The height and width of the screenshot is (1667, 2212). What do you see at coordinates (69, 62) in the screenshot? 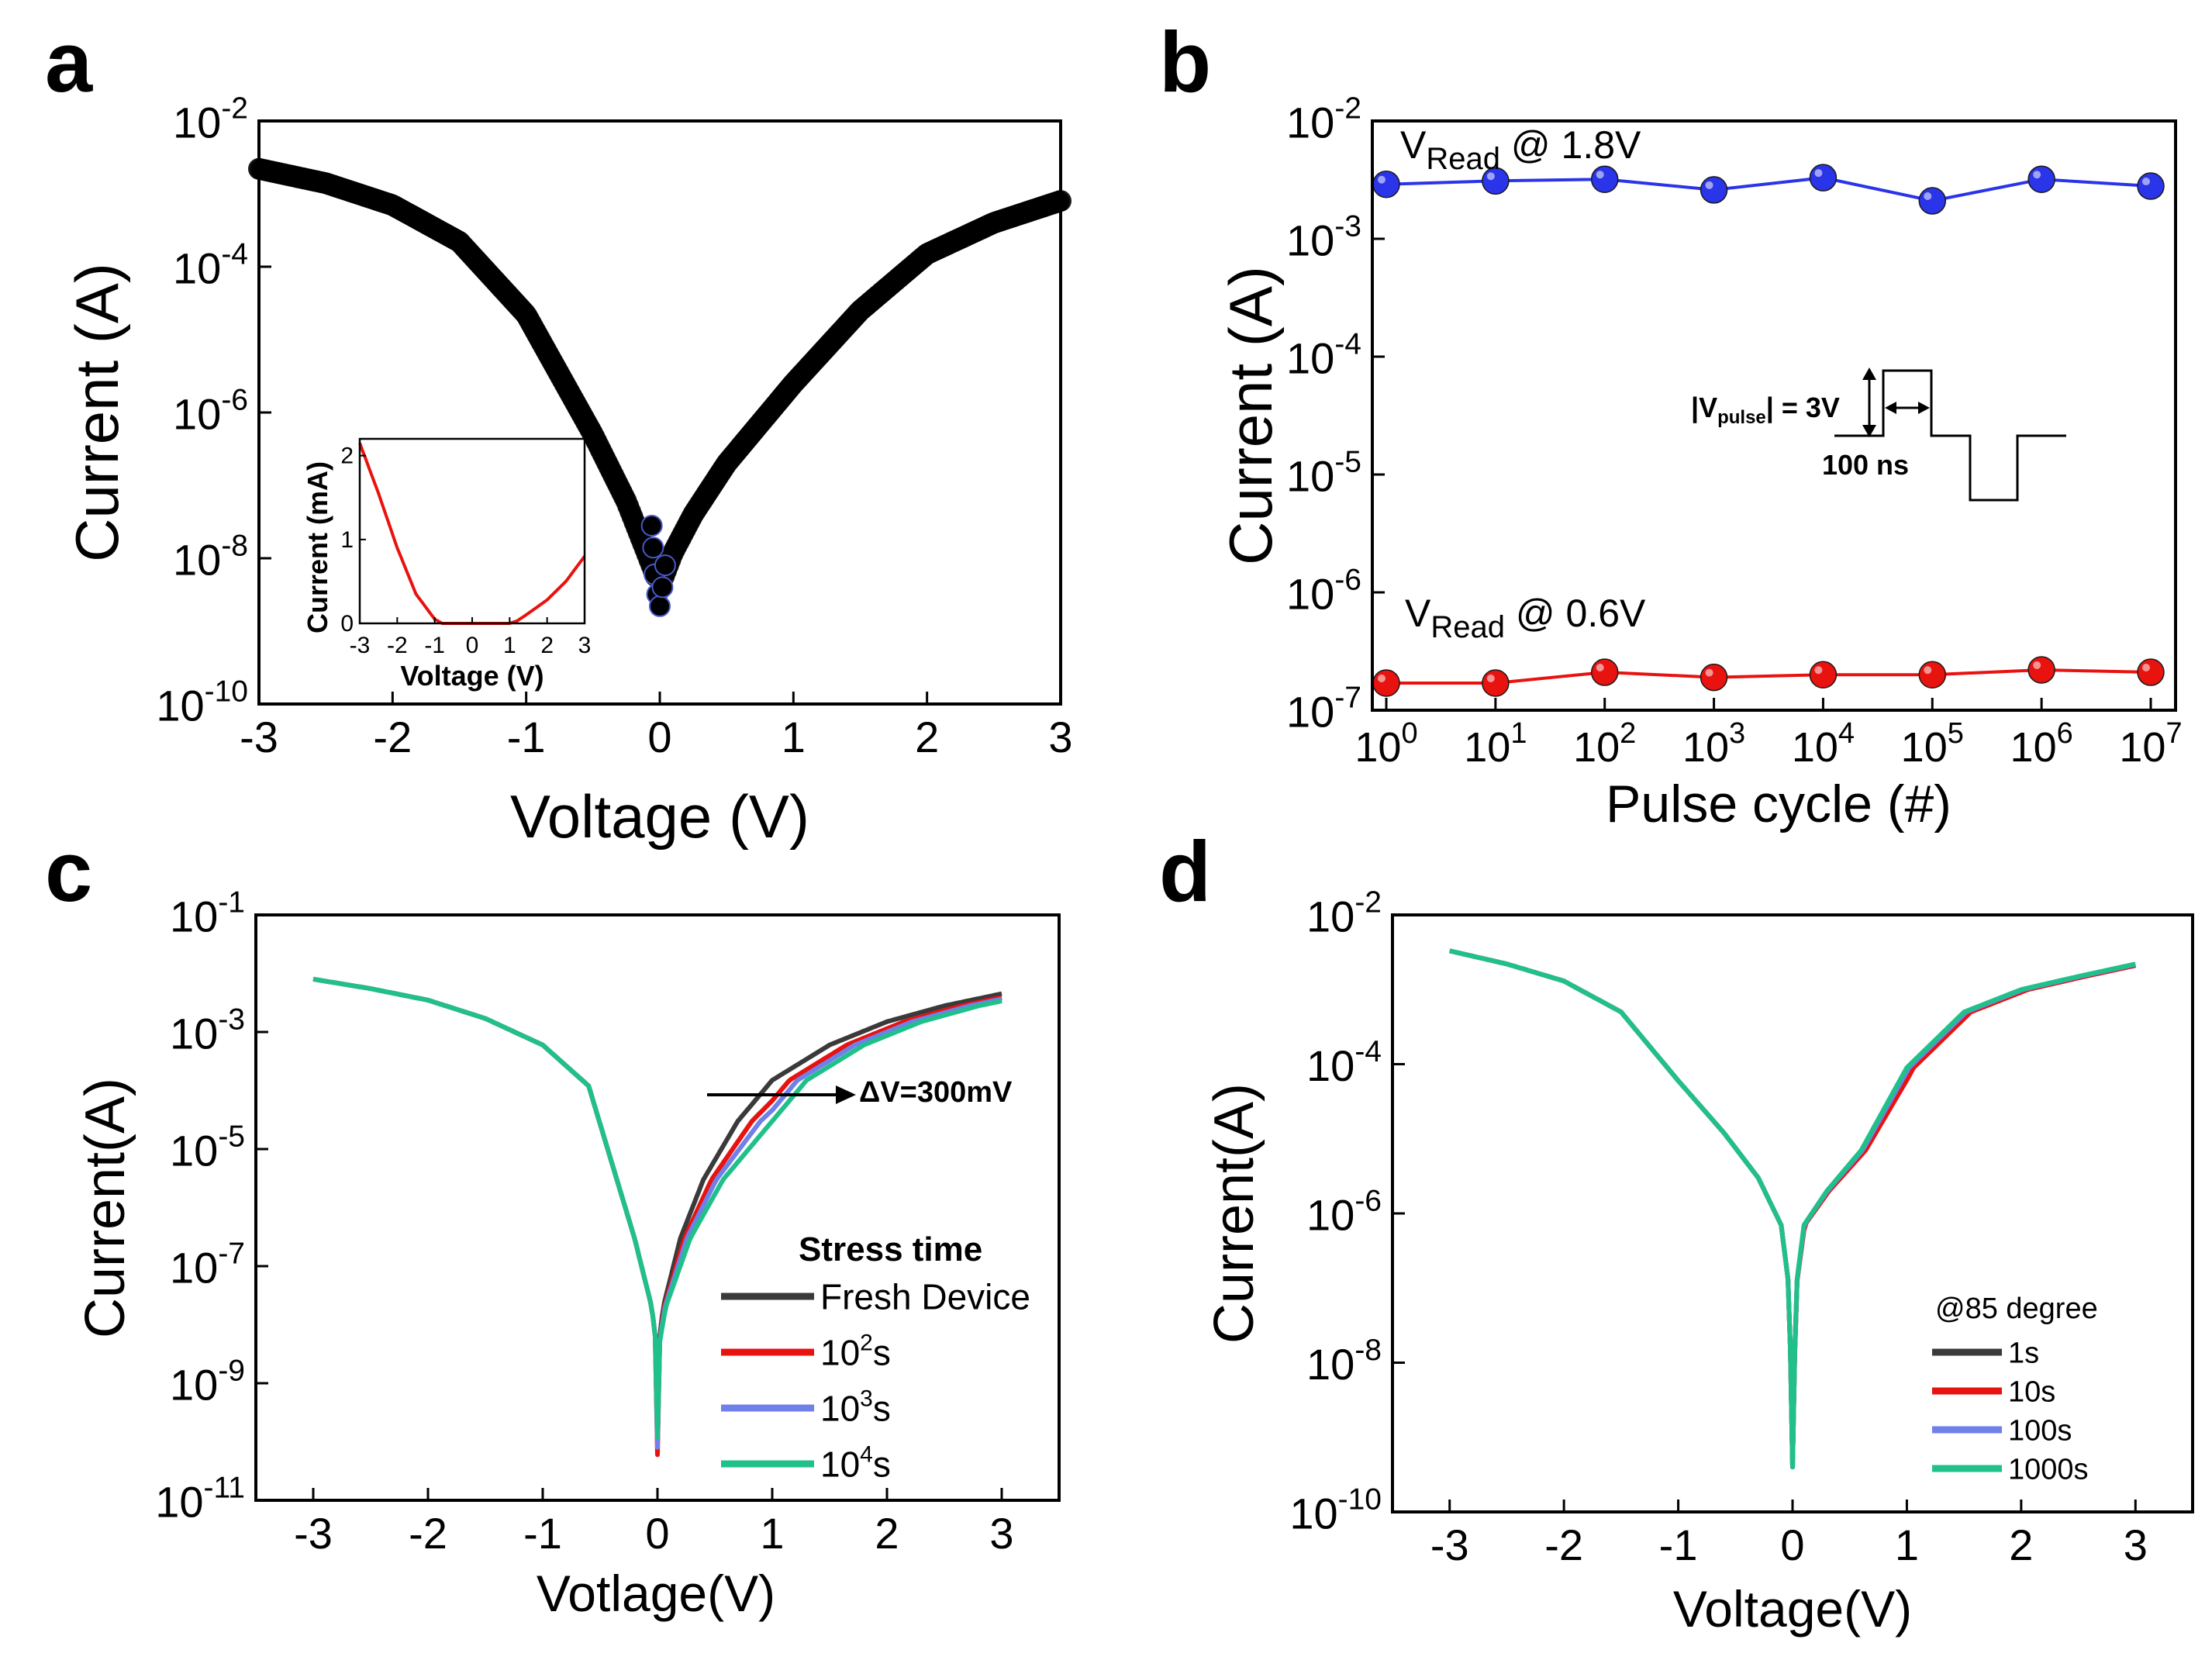
I see `panel-letter-a: a` at bounding box center [69, 62].